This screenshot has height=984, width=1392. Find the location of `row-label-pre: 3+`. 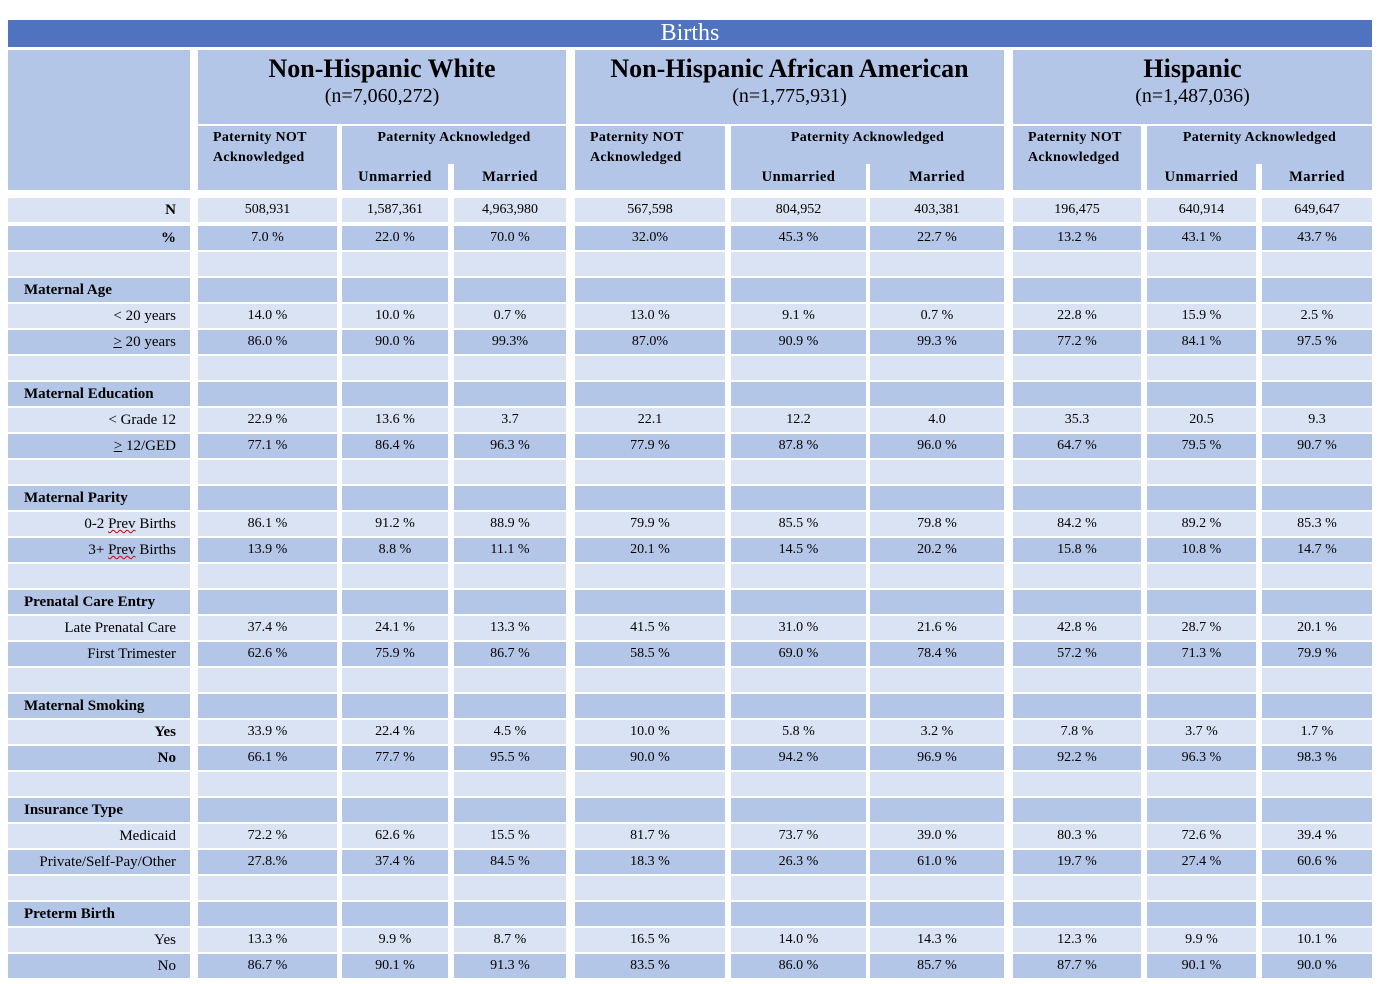

row-label-pre: 3+ is located at coordinates (98, 550).